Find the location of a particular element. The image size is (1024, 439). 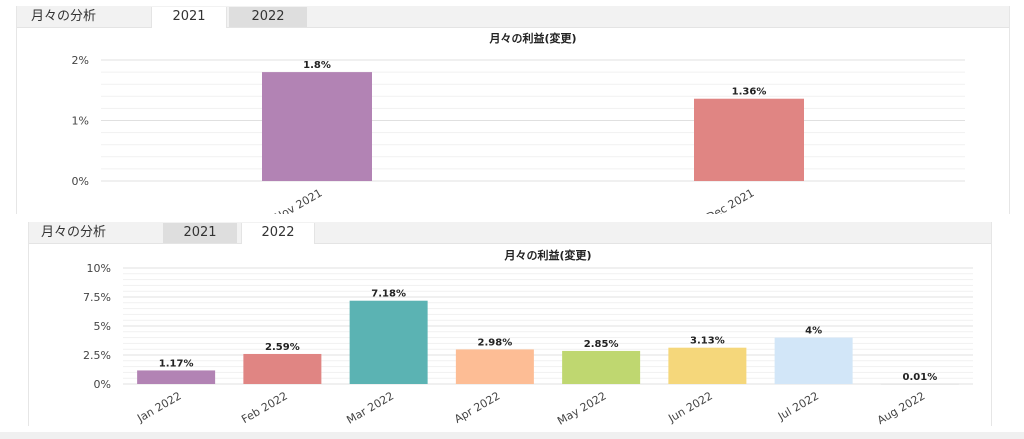

data-label: 3.13% is located at coordinates (707, 341).